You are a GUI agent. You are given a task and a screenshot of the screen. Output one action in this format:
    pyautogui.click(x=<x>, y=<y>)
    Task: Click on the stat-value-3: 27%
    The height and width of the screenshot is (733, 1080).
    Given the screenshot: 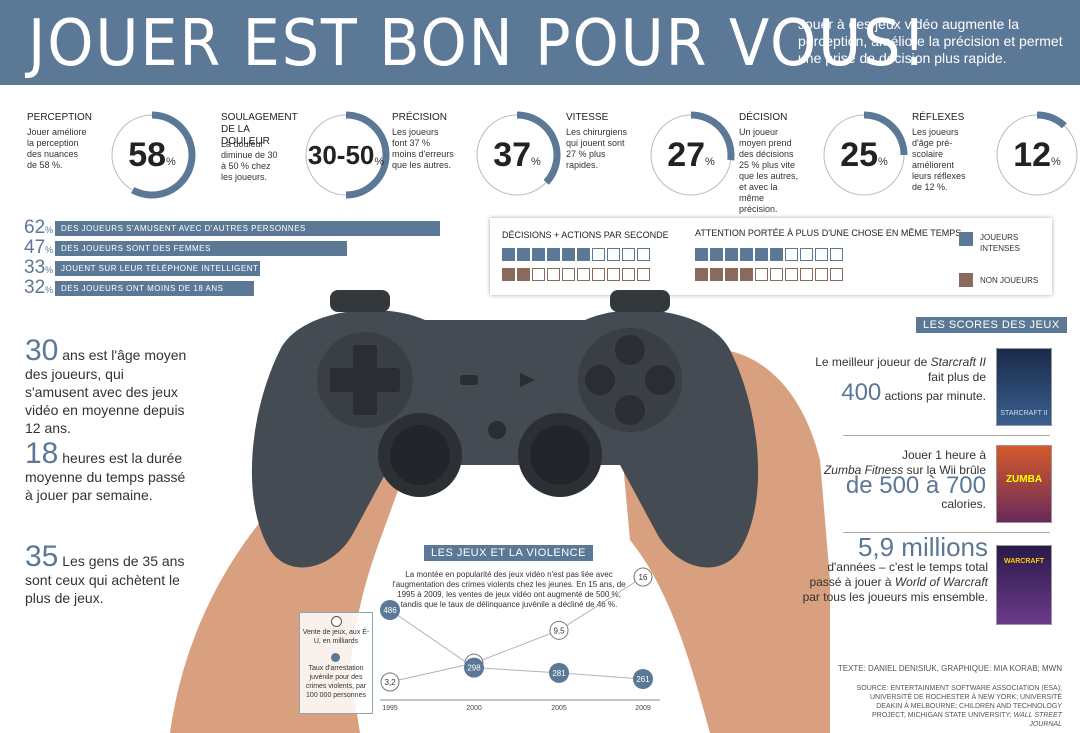 What is the action you would take?
    pyautogui.click(x=691, y=155)
    